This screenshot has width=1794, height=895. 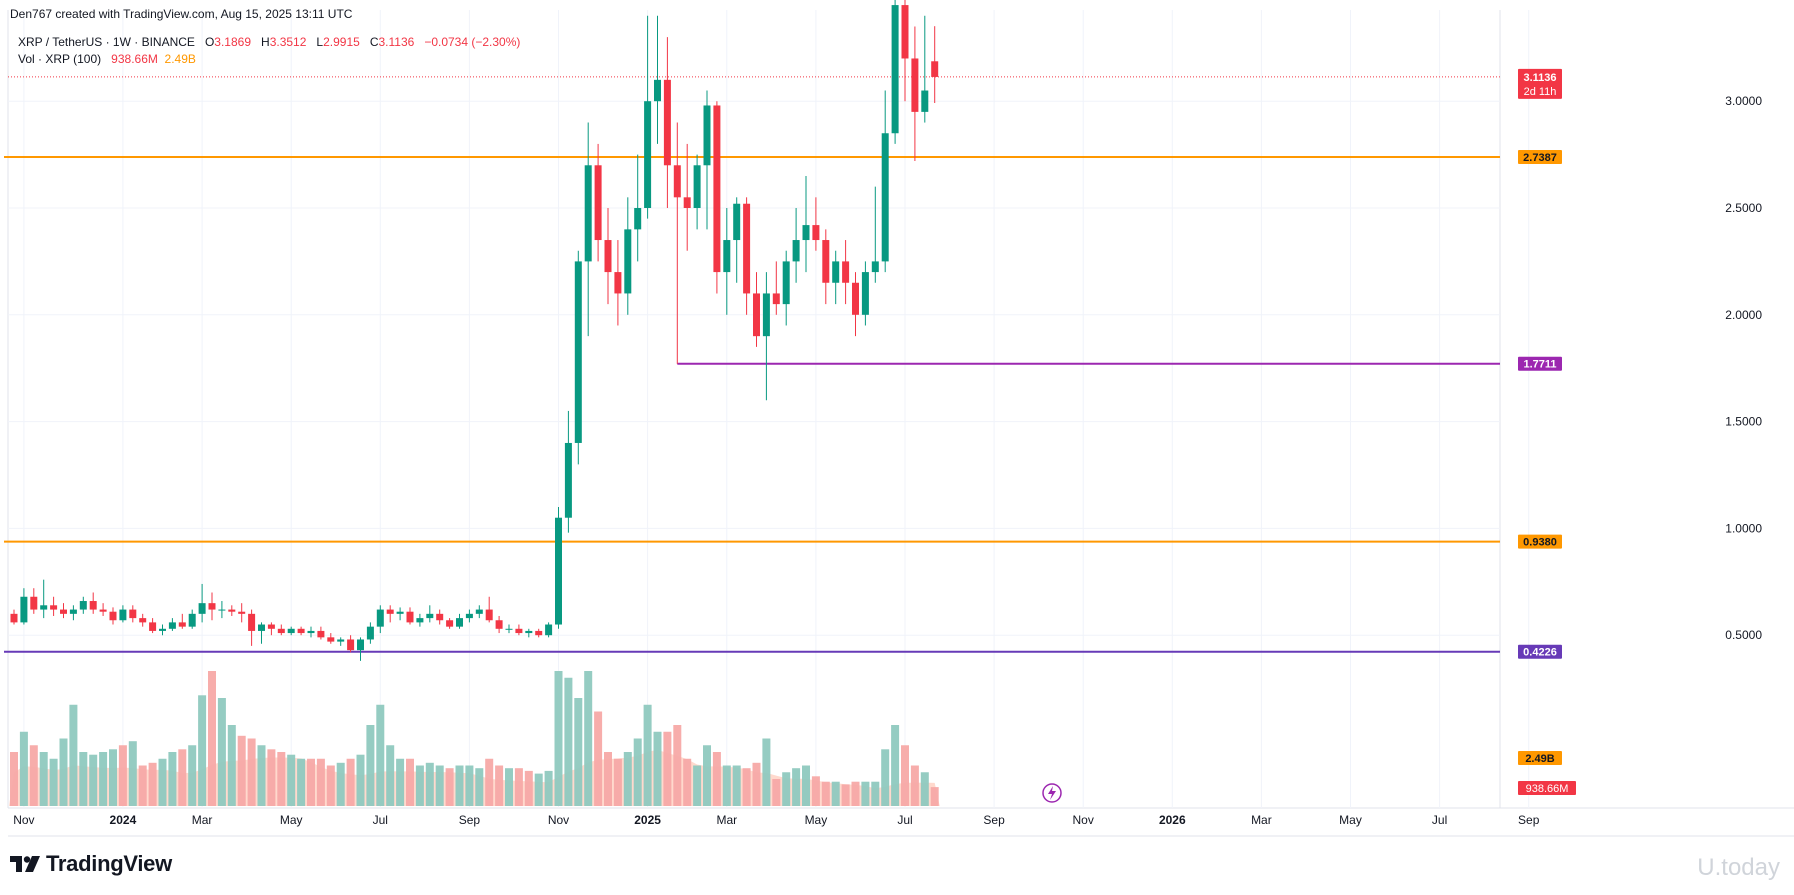 What do you see at coordinates (1052, 793) in the screenshot?
I see `chart-misc` at bounding box center [1052, 793].